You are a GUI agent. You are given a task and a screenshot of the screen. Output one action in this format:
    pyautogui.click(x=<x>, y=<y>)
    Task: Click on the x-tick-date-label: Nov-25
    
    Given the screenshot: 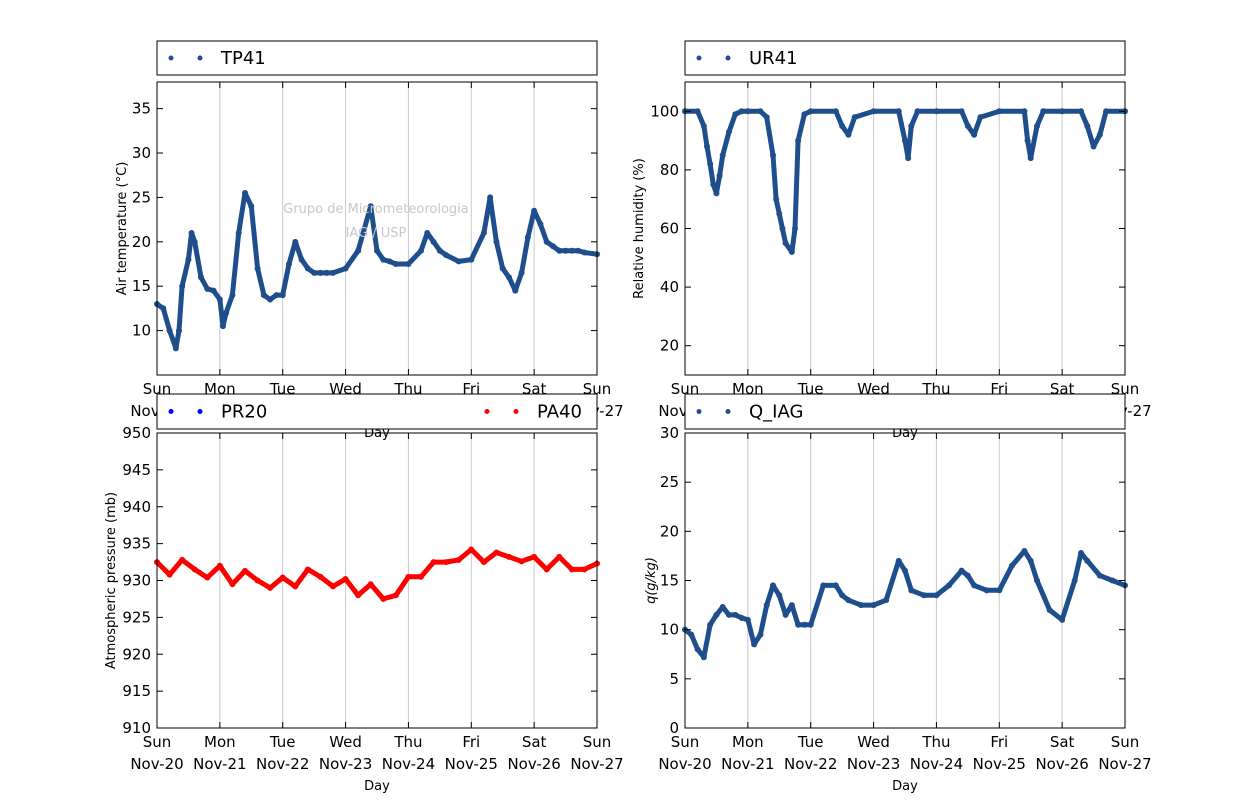 What is the action you would take?
    pyautogui.click(x=999, y=764)
    